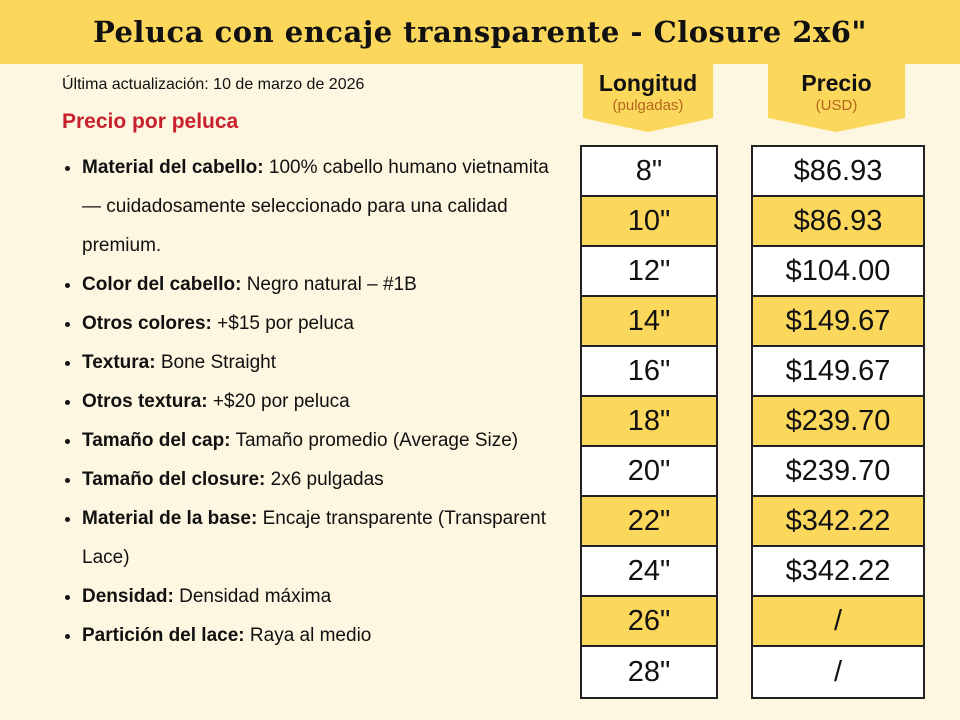  Describe the element at coordinates (147, 323) in the screenshot. I see `spec-label: Otros colores:` at that location.